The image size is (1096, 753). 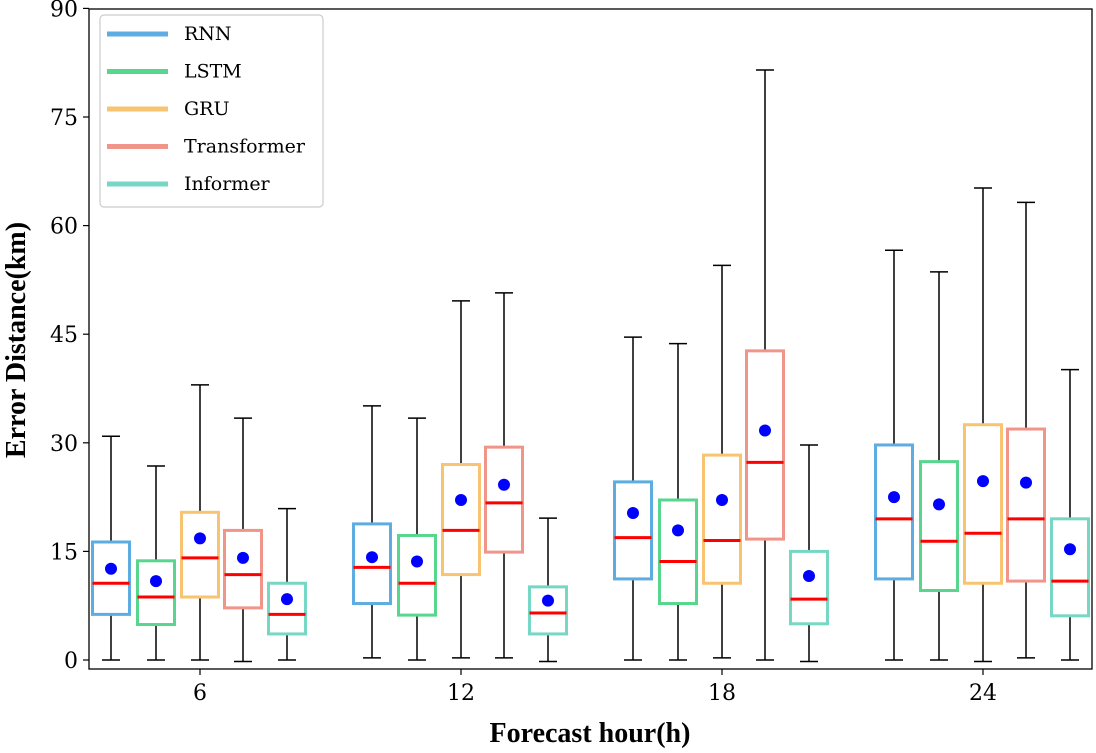 I want to click on y-tick-label: 75, so click(x=64, y=118).